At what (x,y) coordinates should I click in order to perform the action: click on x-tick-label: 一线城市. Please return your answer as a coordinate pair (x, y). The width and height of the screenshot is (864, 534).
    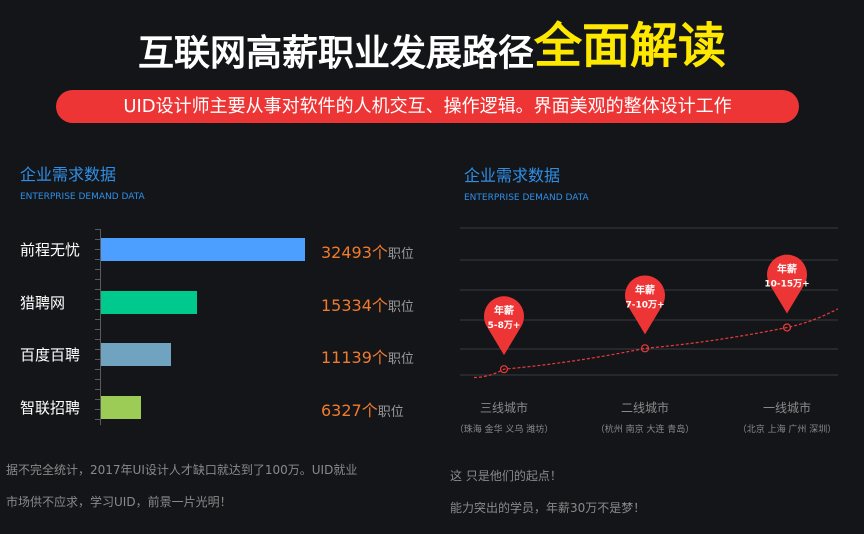
    Looking at the image, I should click on (787, 407).